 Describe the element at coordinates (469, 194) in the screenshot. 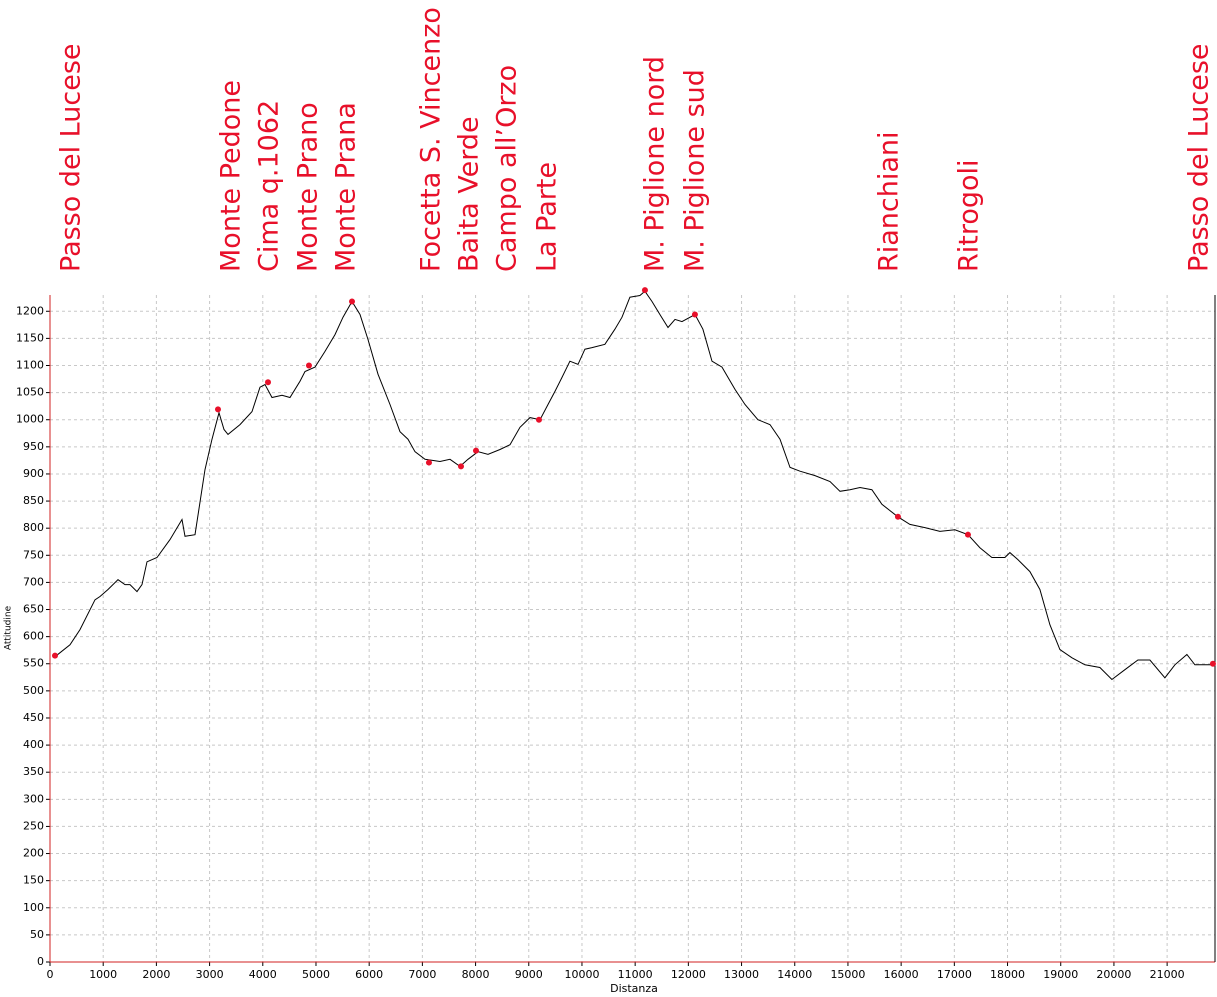

I see `waypoint-label: Baita Verde` at that location.